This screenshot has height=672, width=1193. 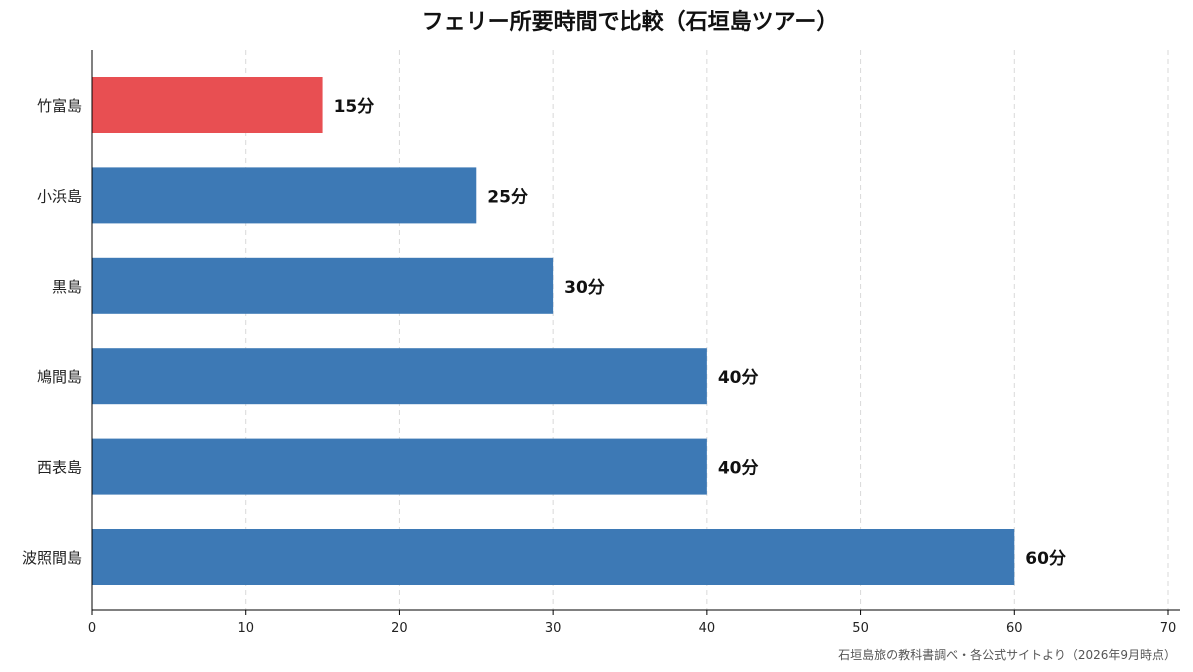 What do you see at coordinates (92, 628) in the screenshot?
I see `x-tick-label-0: 0` at bounding box center [92, 628].